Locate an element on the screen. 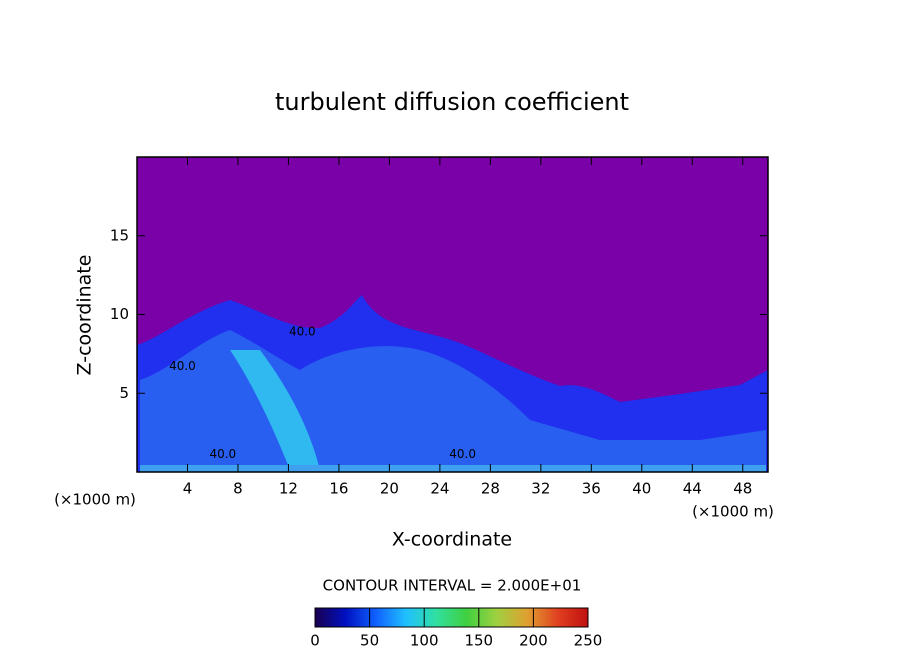 This screenshot has width=904, height=654. x-tick-label: 36 is located at coordinates (591, 489).